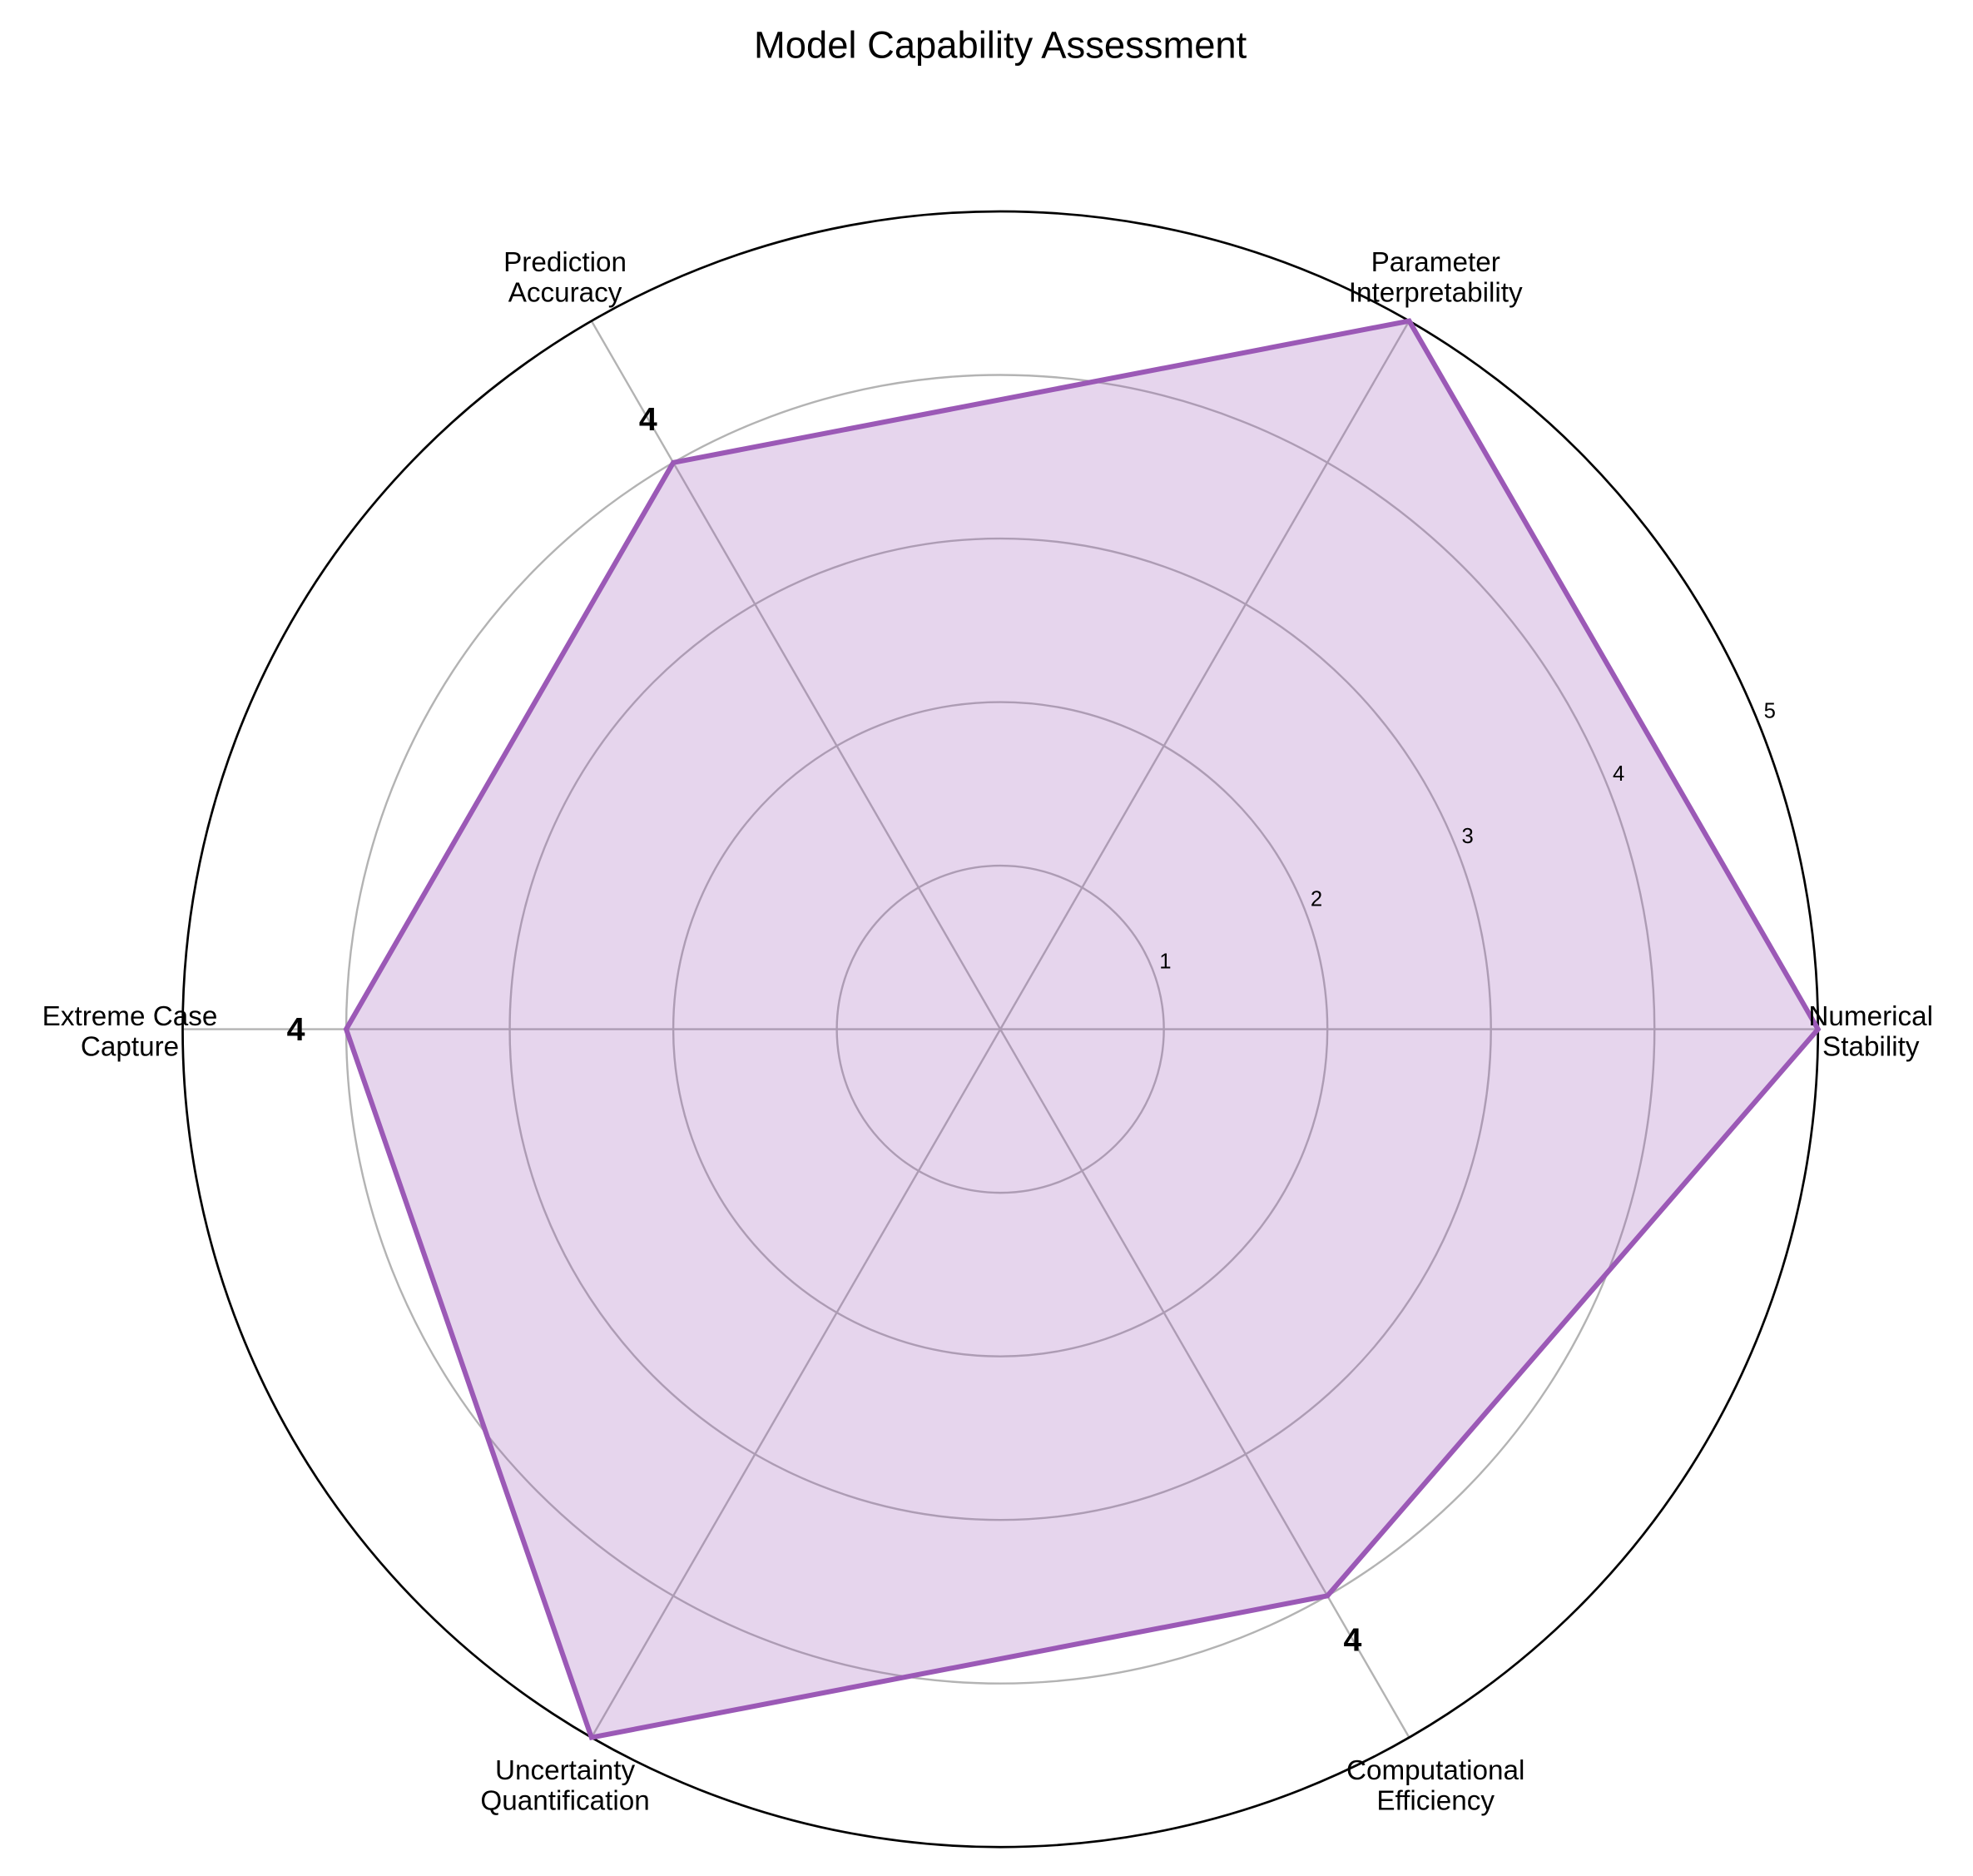  Describe the element at coordinates (1618, 774) in the screenshot. I see `radial-tick-label: 4` at that location.